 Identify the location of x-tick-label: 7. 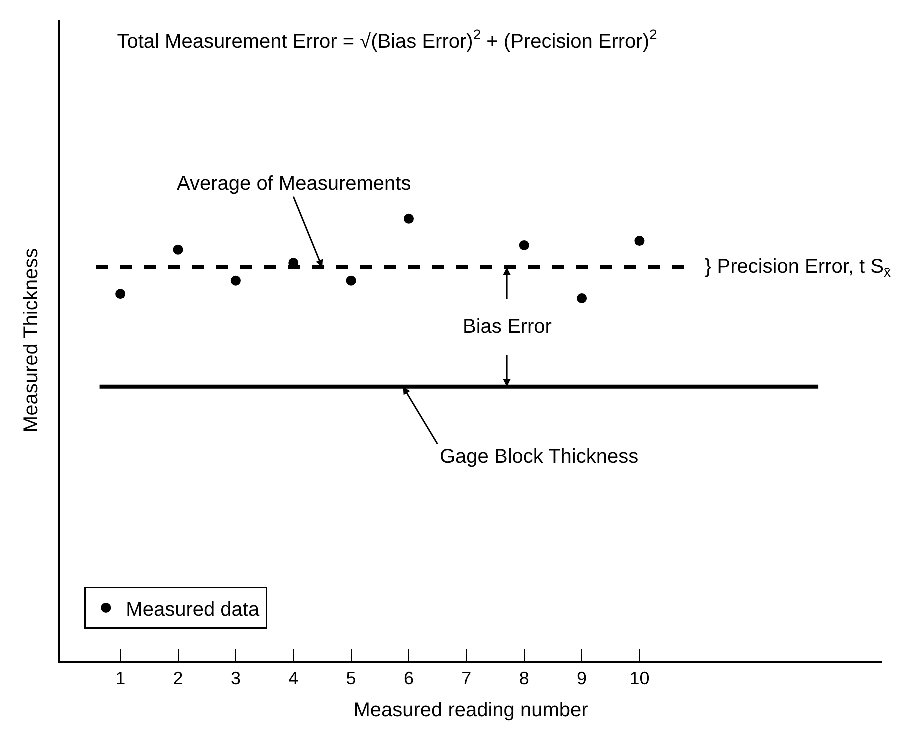
(467, 678).